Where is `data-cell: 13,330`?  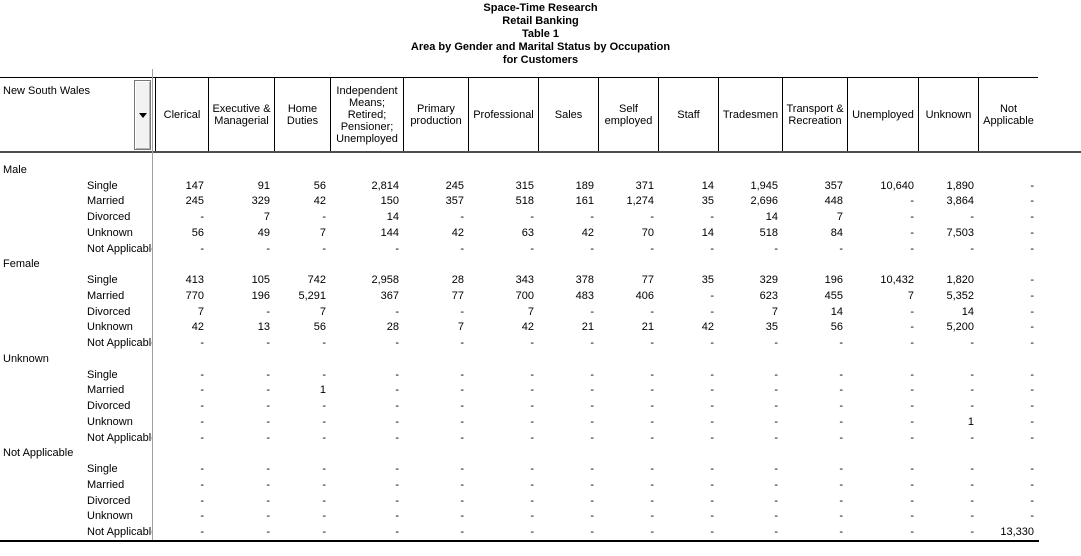 data-cell: 13,330 is located at coordinates (1017, 532).